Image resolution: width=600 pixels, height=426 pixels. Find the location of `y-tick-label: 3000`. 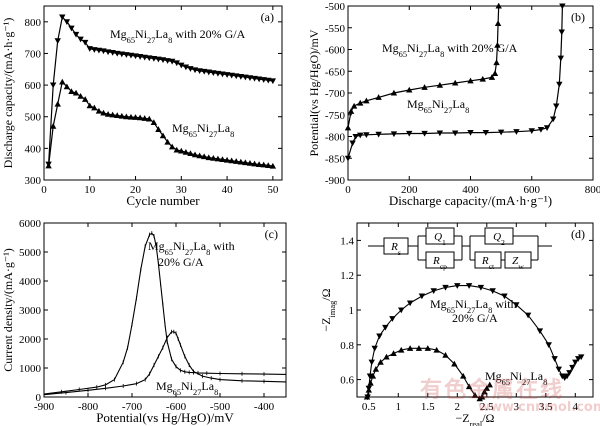

y-tick-label: 3000 is located at coordinates (30, 311).